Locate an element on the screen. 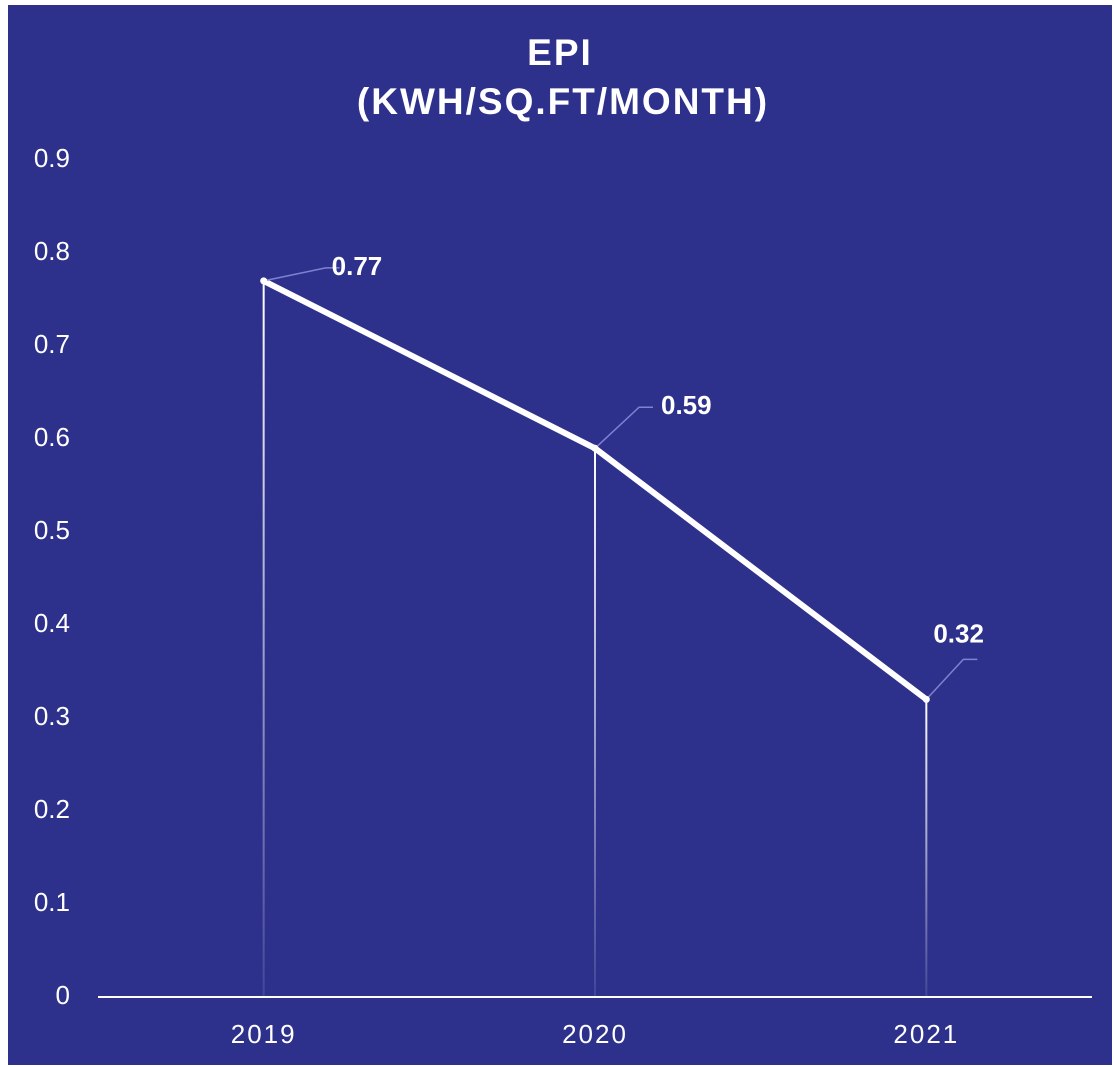 The image size is (1114, 1067). y-tick-label: 0.3 is located at coordinates (52, 716).